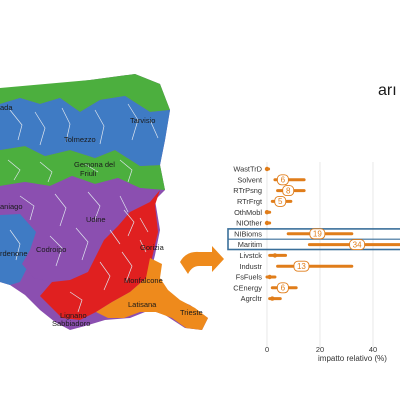  I want to click on category-label: Solvent, so click(249, 179).